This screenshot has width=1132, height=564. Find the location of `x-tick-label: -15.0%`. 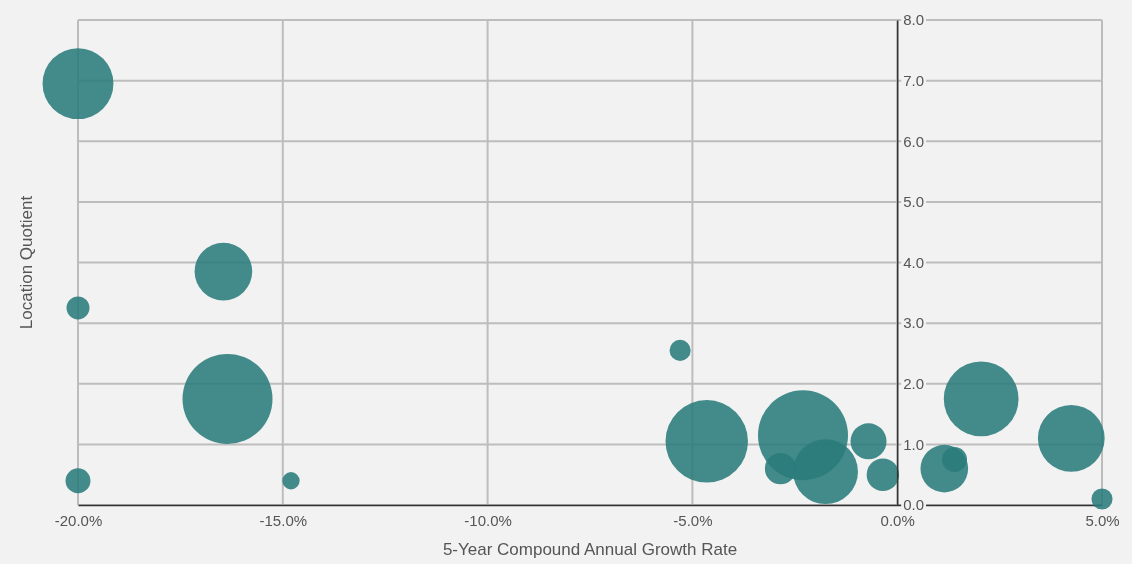

x-tick-label: -15.0% is located at coordinates (283, 520).